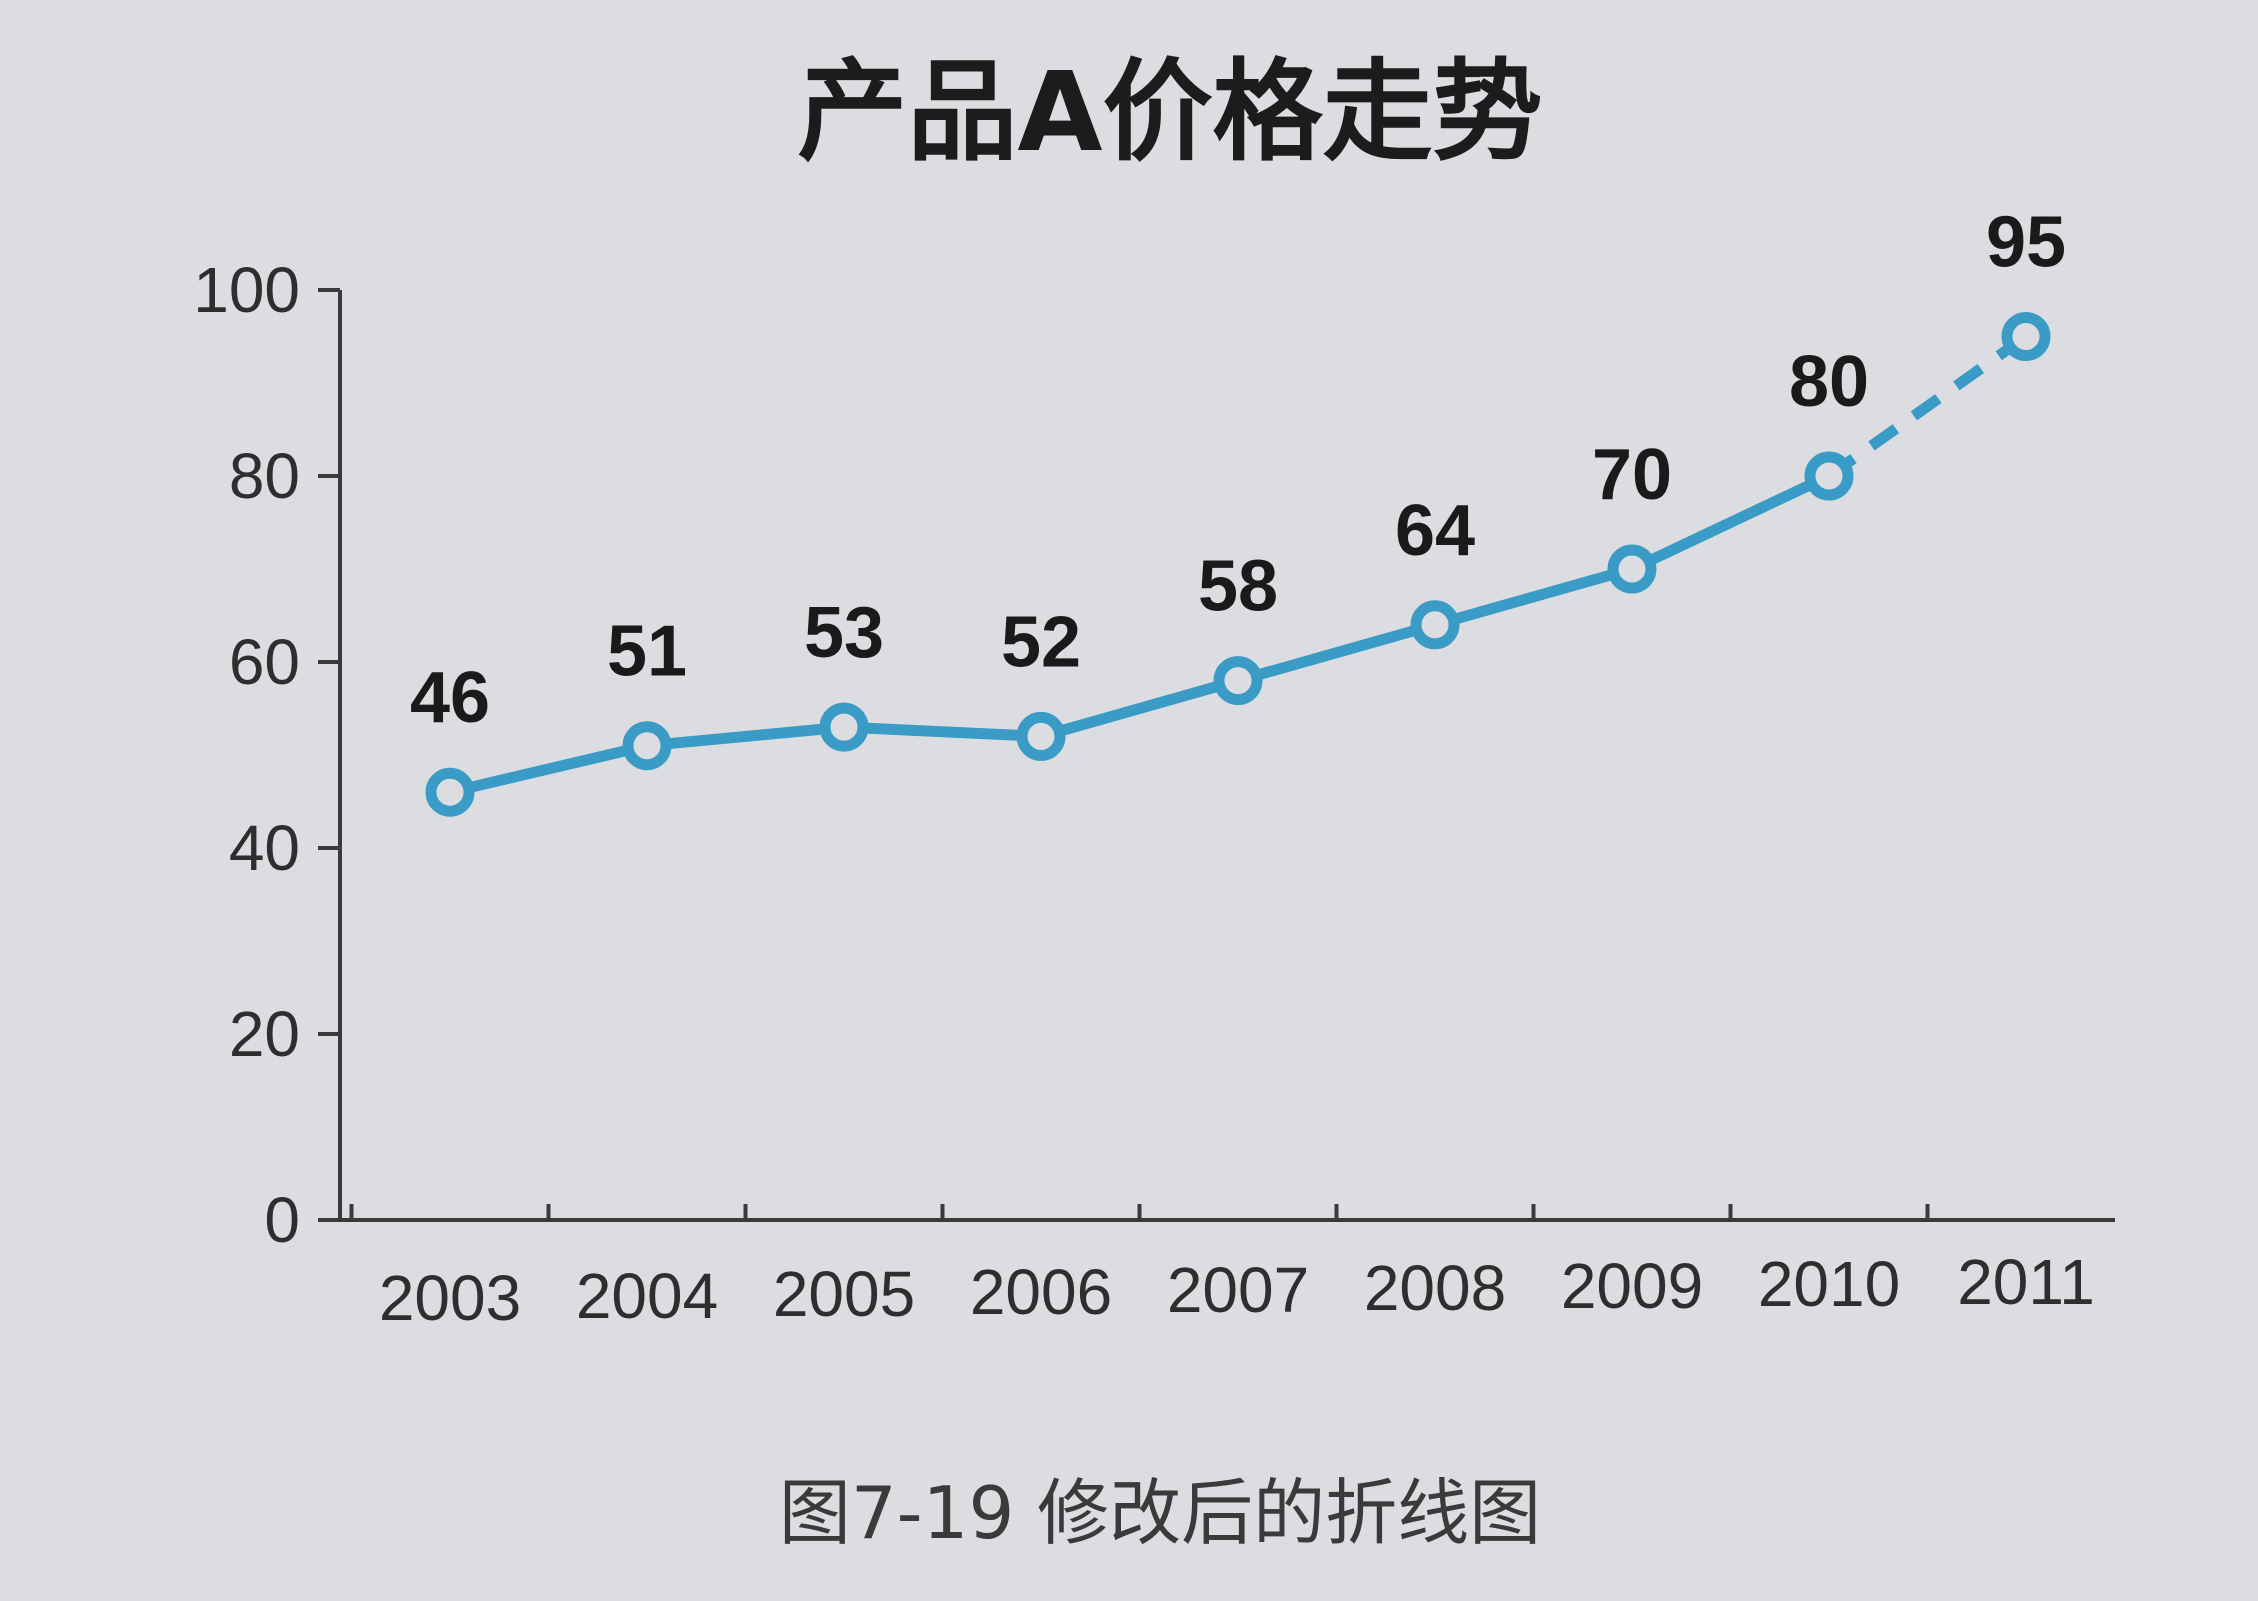  I want to click on x-tick-label-2005: 2005, so click(844, 1294).